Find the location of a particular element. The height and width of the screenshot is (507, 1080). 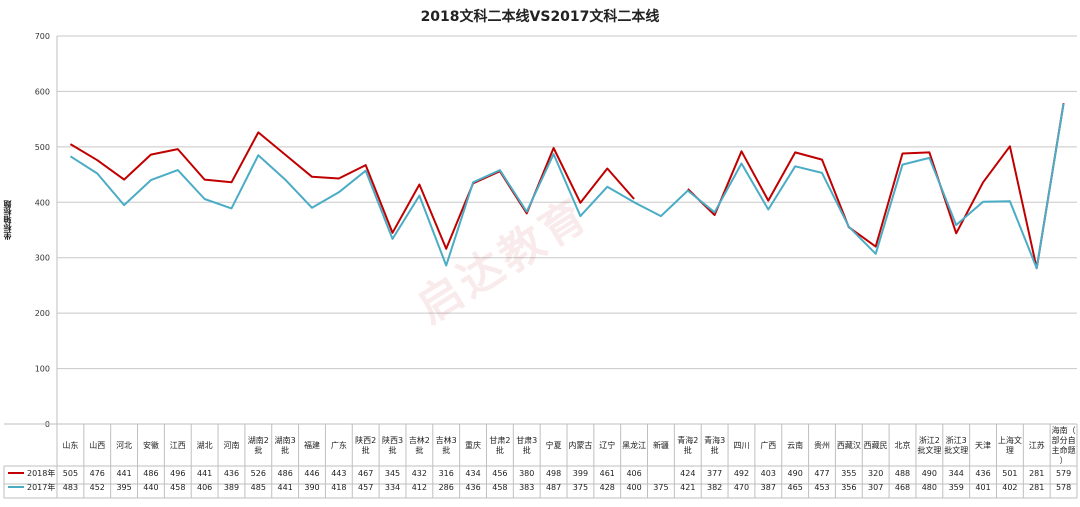

x-tick-label: 山西 is located at coordinates (97, 445).